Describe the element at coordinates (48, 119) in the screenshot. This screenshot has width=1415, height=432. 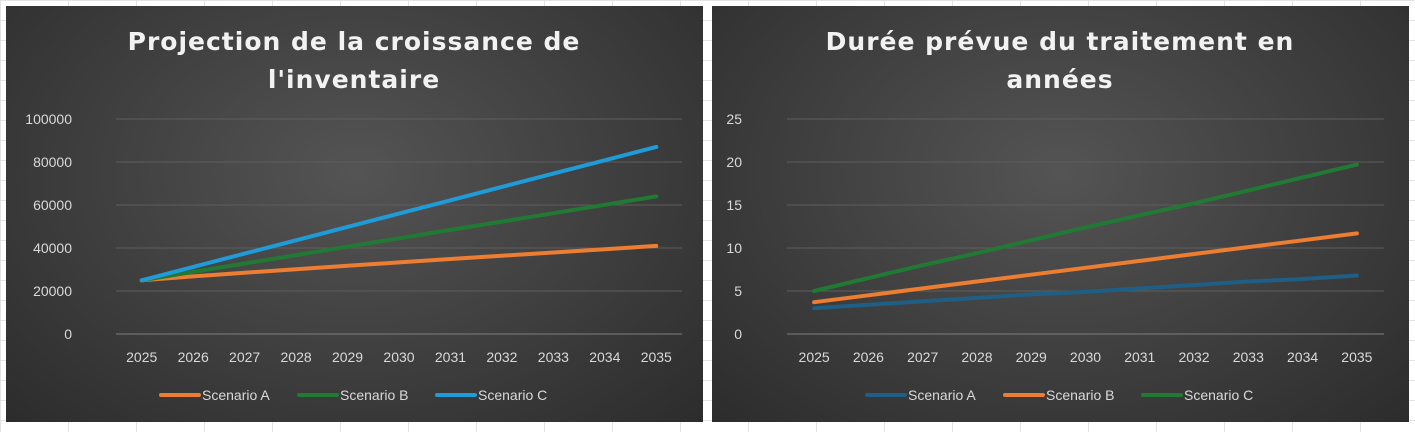
I see `y-tick-label: 100000` at that location.